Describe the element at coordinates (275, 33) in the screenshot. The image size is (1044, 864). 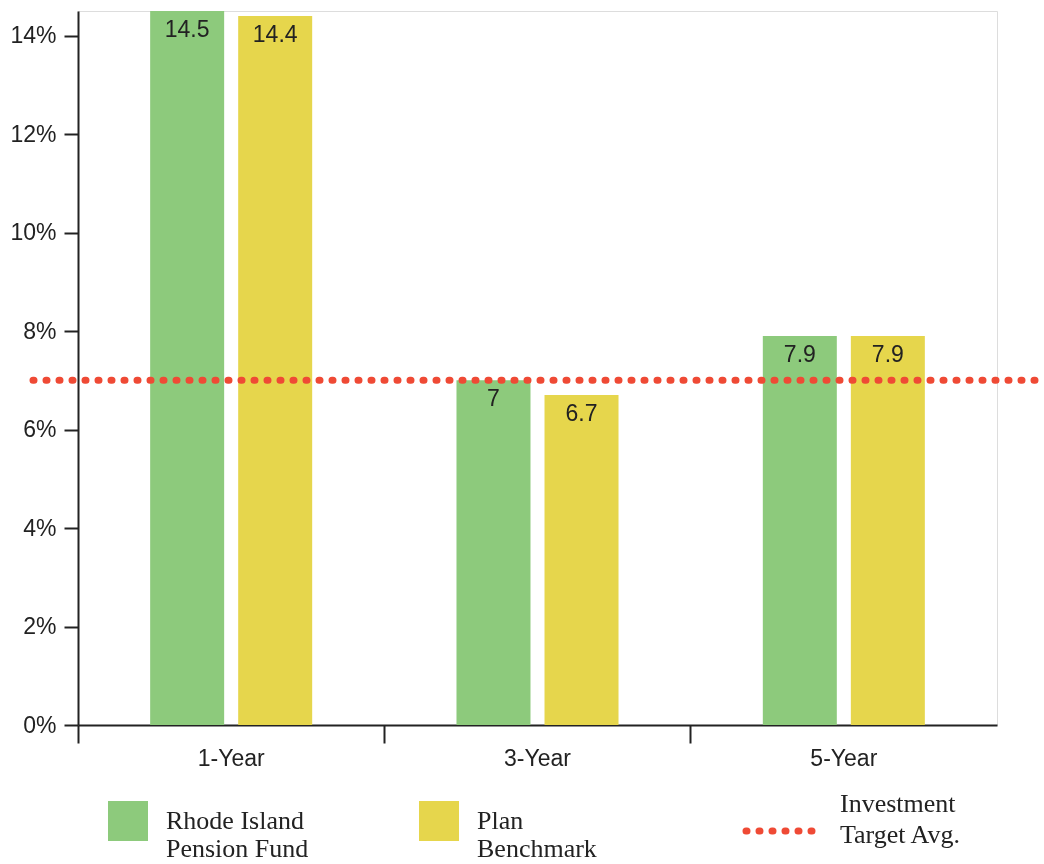
I see `data-label: 14.4` at that location.